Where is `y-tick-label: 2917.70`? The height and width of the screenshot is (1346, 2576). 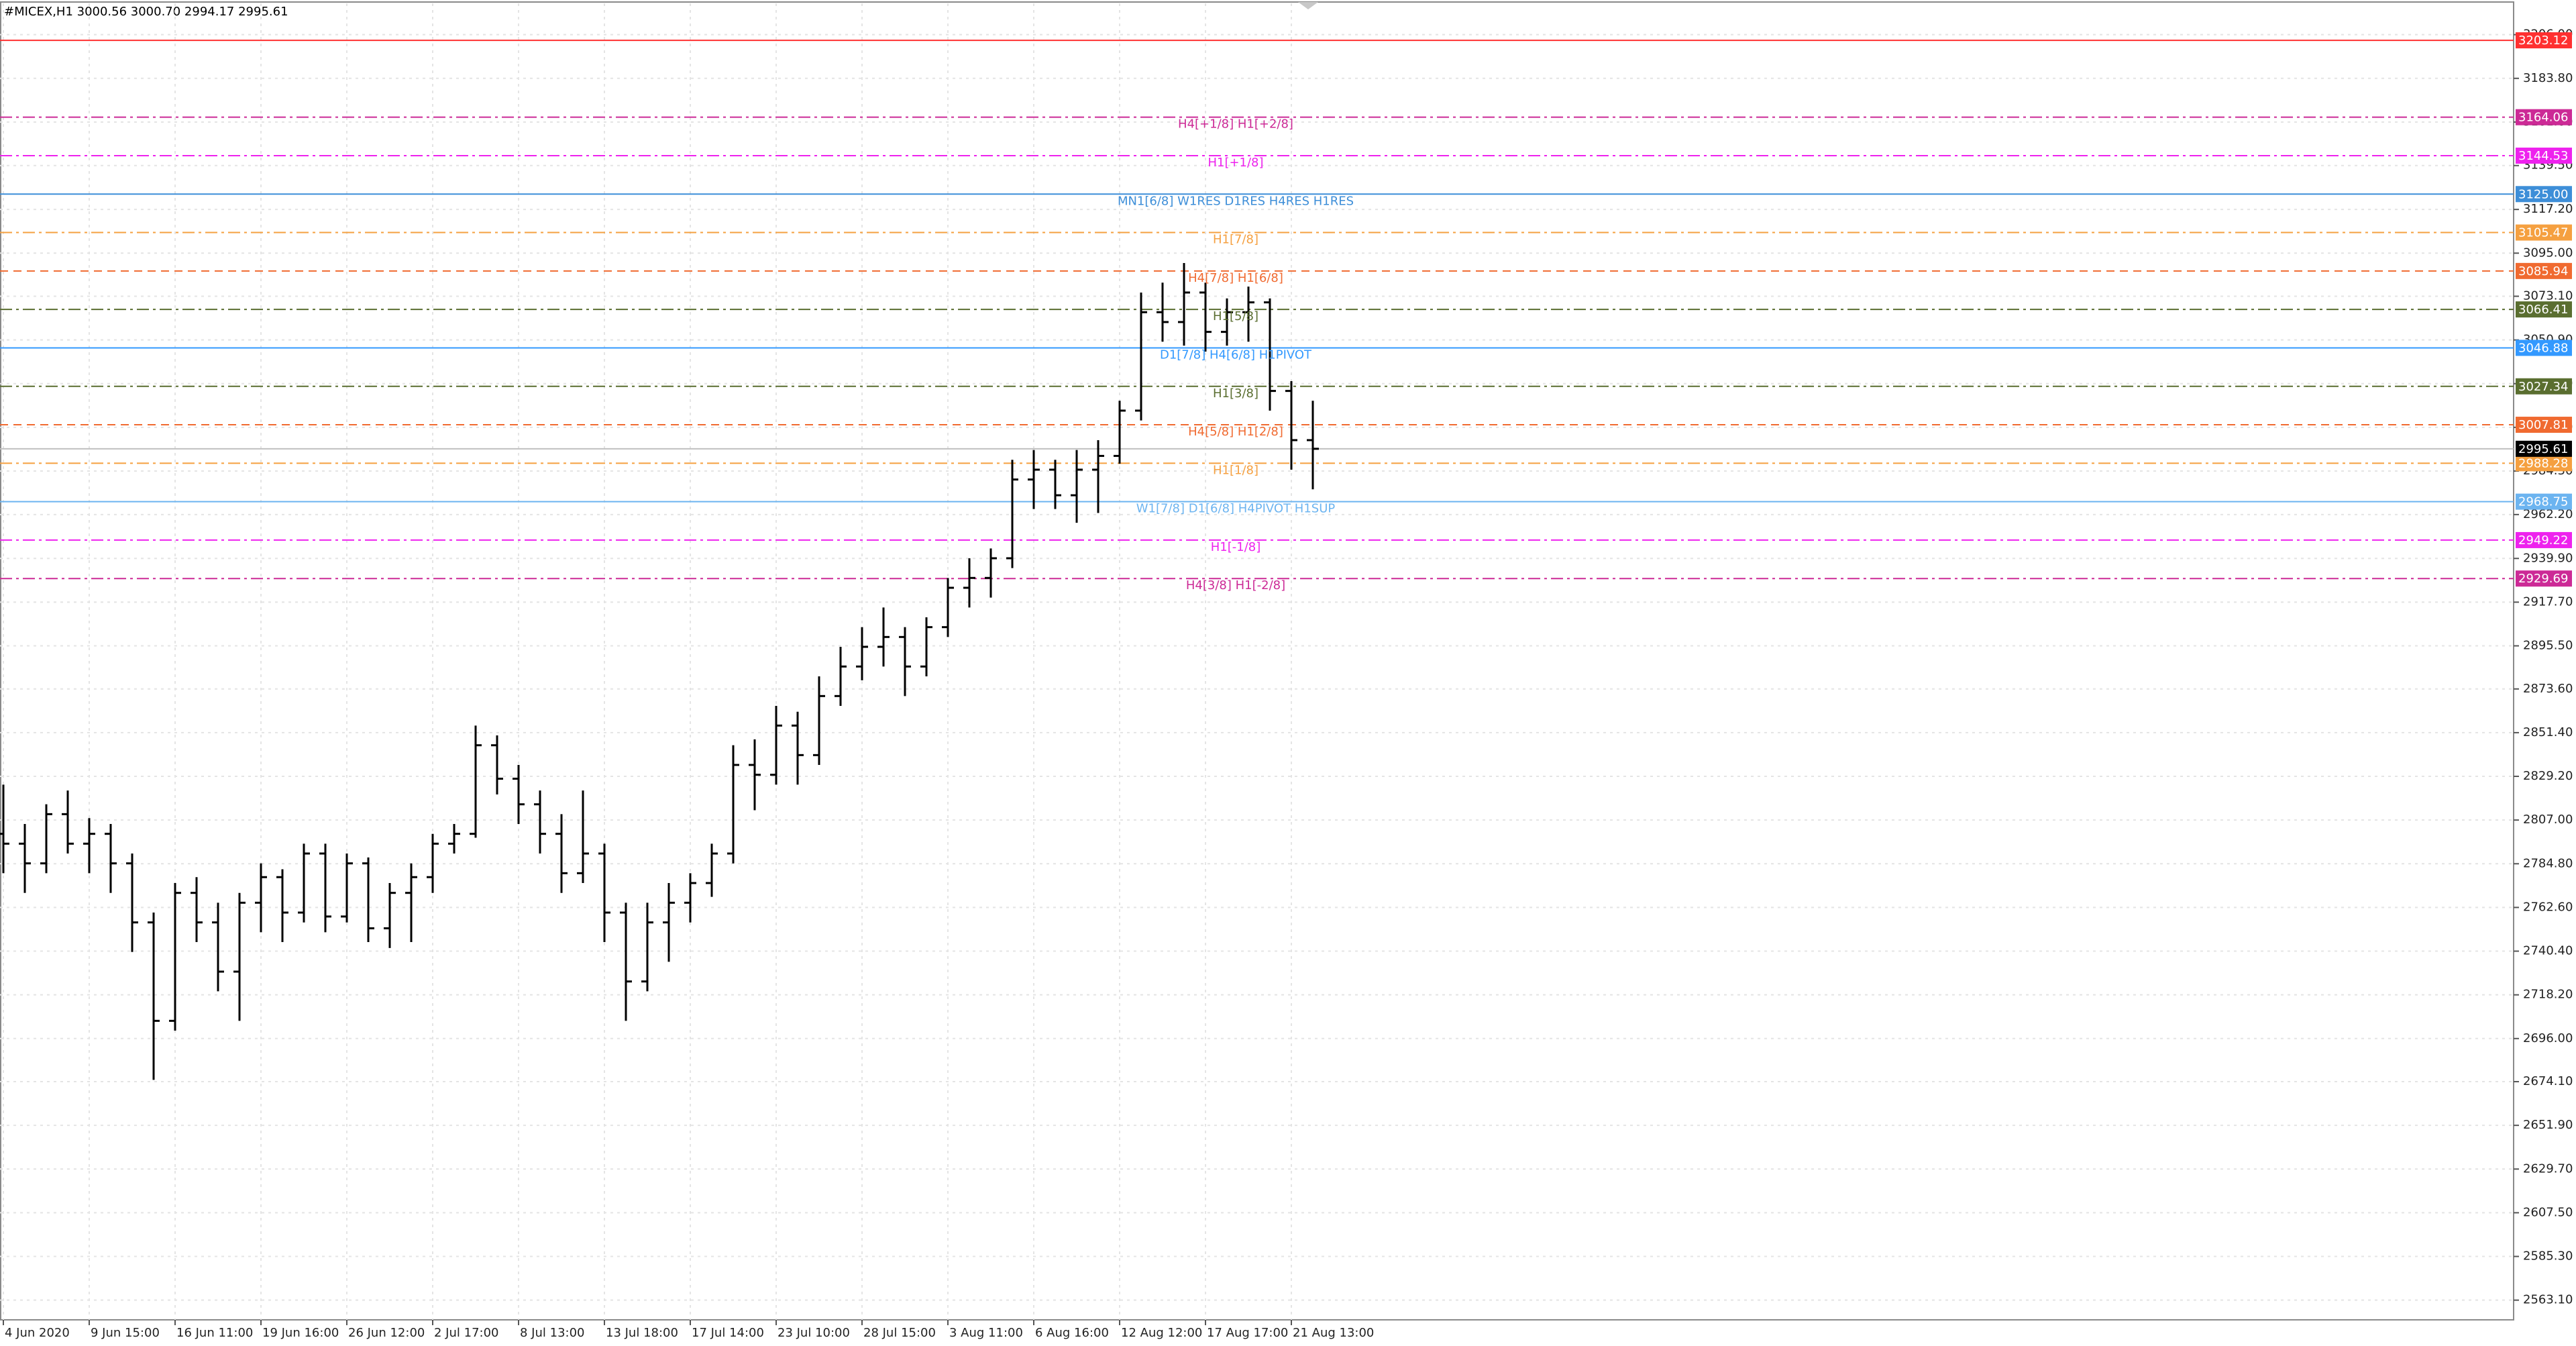 y-tick-label: 2917.70 is located at coordinates (2548, 601).